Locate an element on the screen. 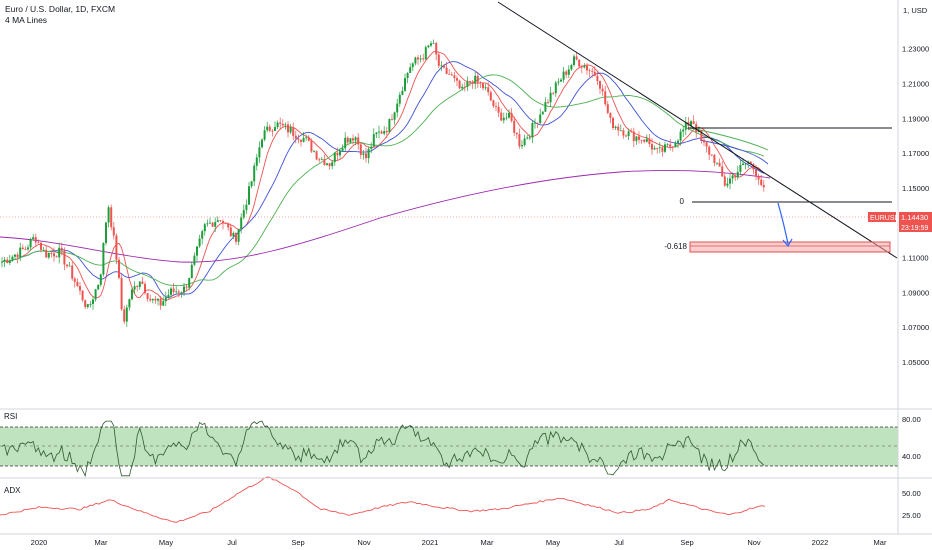 The image size is (932, 550). projection-arrow-head is located at coordinates (787, 243).